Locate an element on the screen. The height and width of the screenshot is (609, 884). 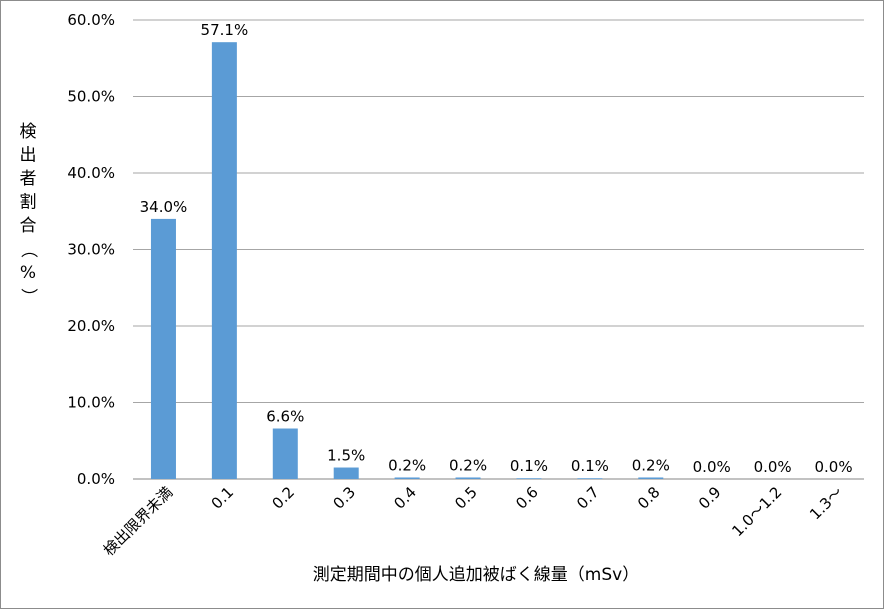
y-axis-title-char: （ is located at coordinates (28, 249).